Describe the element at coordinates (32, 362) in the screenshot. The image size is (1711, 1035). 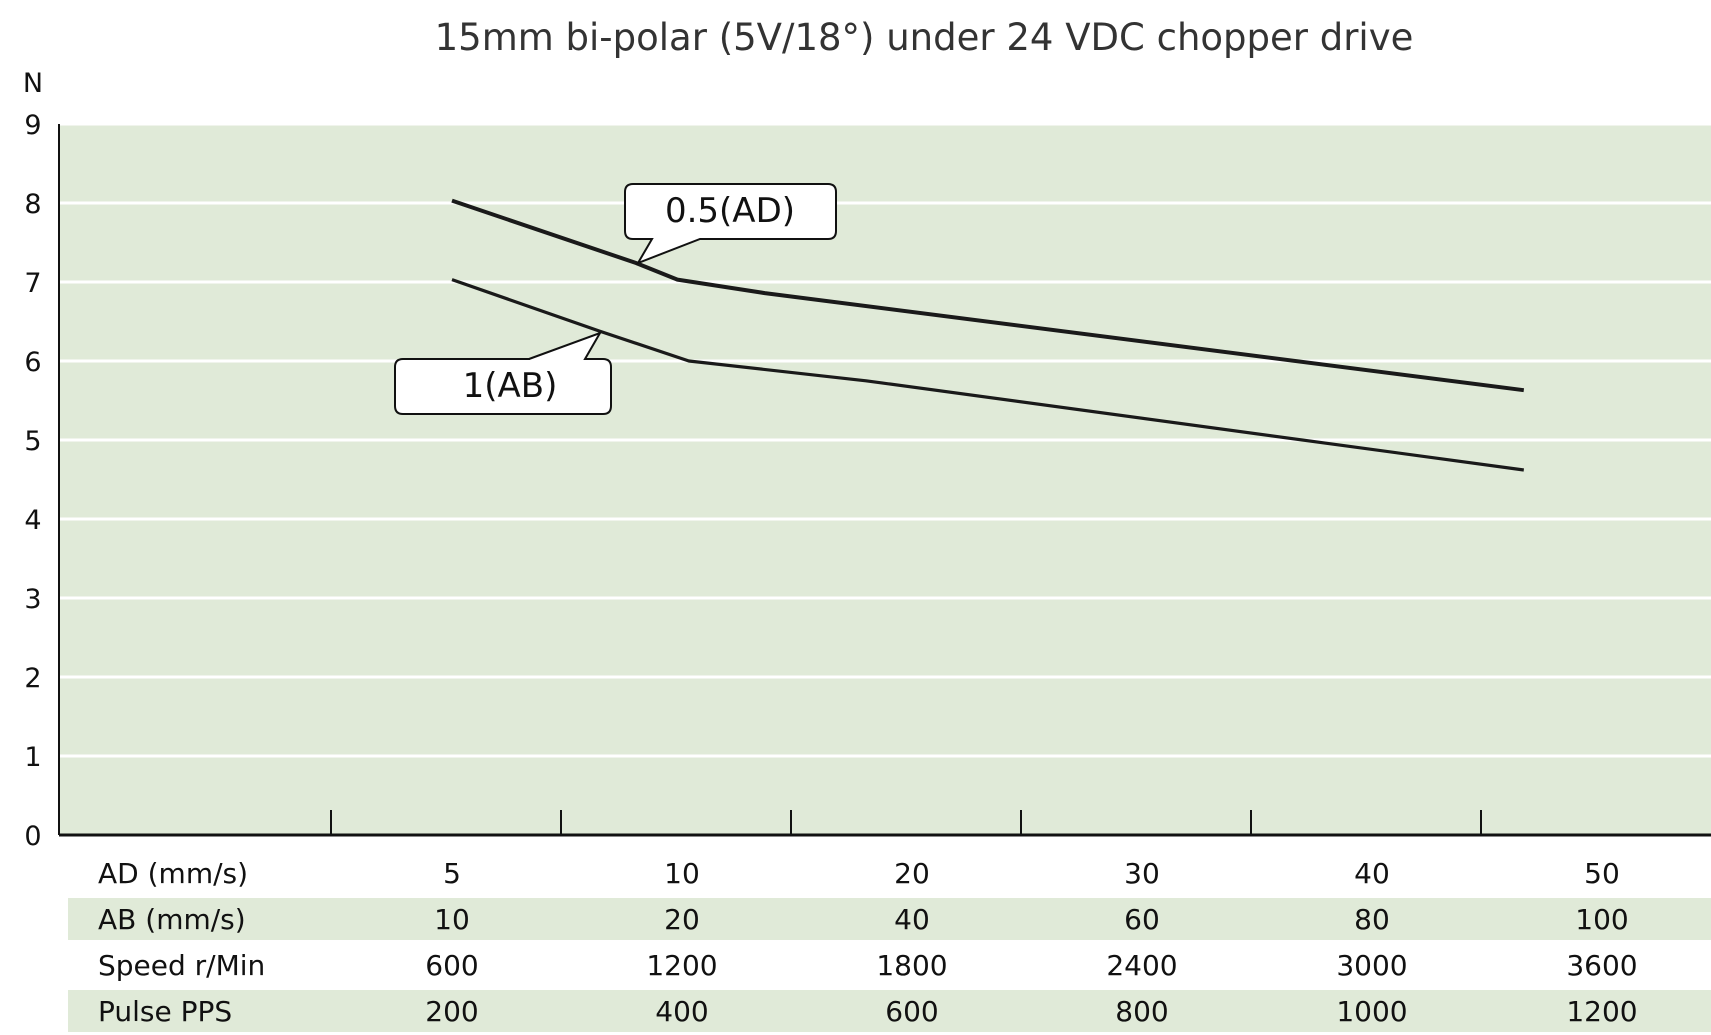
I see `y-tick-label: 6` at that location.